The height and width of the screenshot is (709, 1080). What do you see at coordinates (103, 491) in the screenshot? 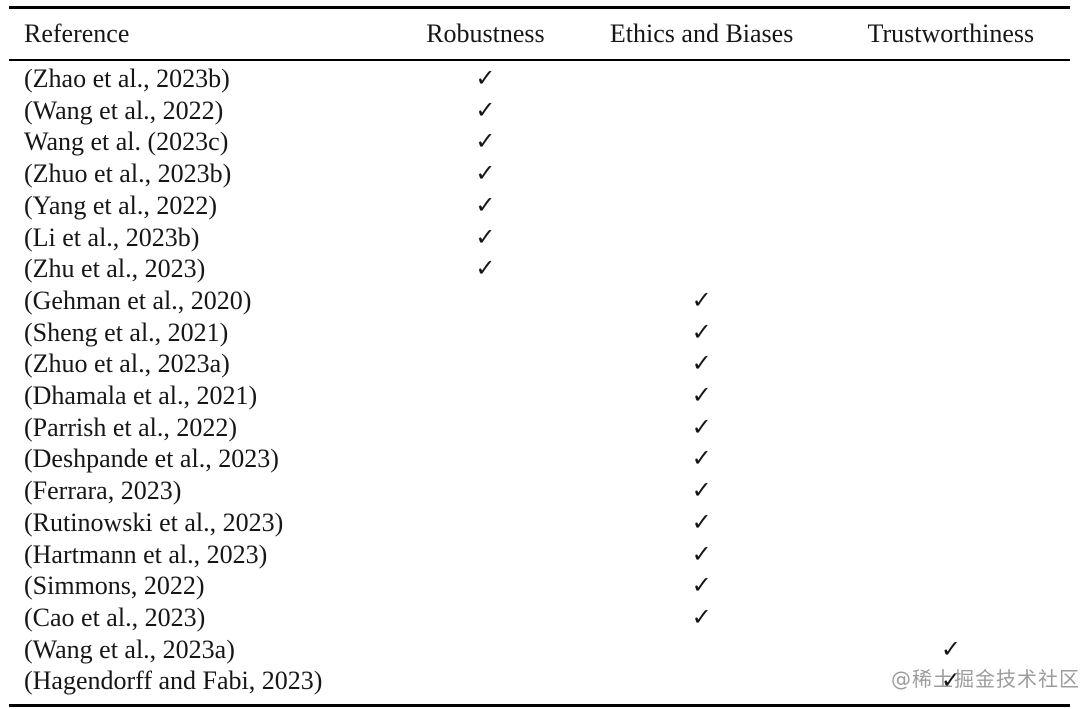
I see `reference-cell: (Ferrara, 2023)` at bounding box center [103, 491].